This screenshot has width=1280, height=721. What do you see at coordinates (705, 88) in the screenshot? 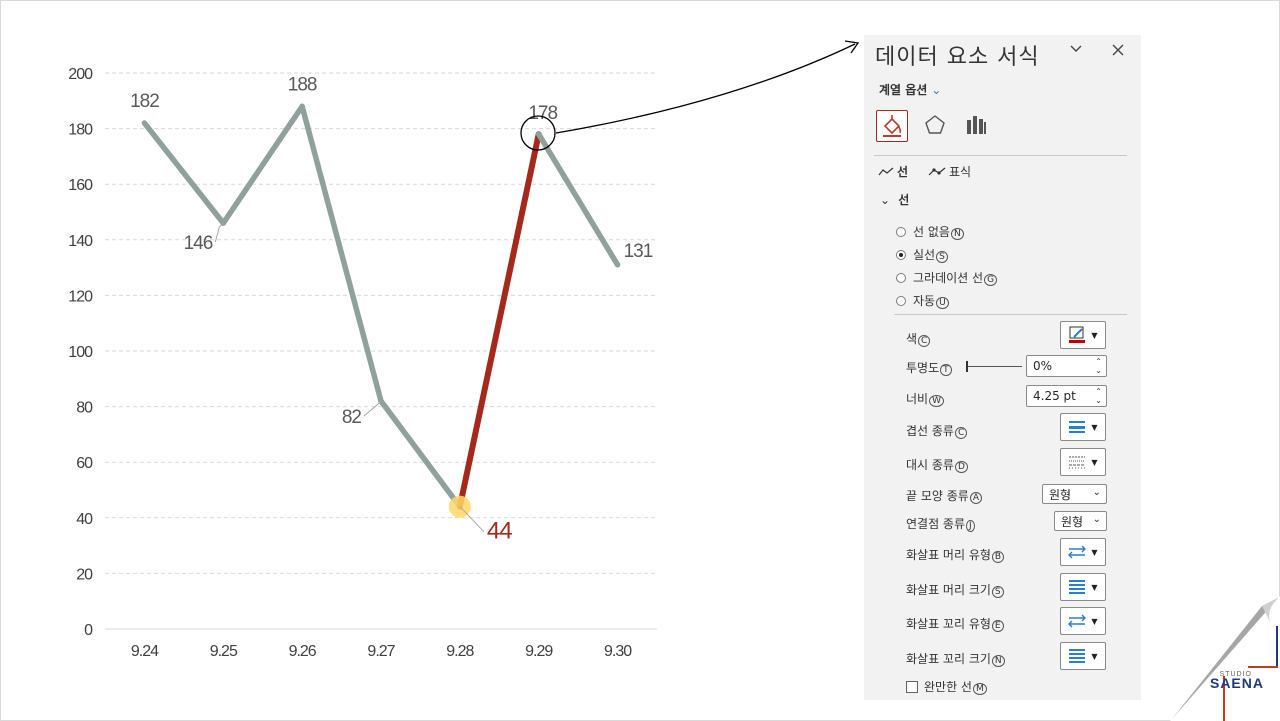
I see `callout-arrow` at bounding box center [705, 88].